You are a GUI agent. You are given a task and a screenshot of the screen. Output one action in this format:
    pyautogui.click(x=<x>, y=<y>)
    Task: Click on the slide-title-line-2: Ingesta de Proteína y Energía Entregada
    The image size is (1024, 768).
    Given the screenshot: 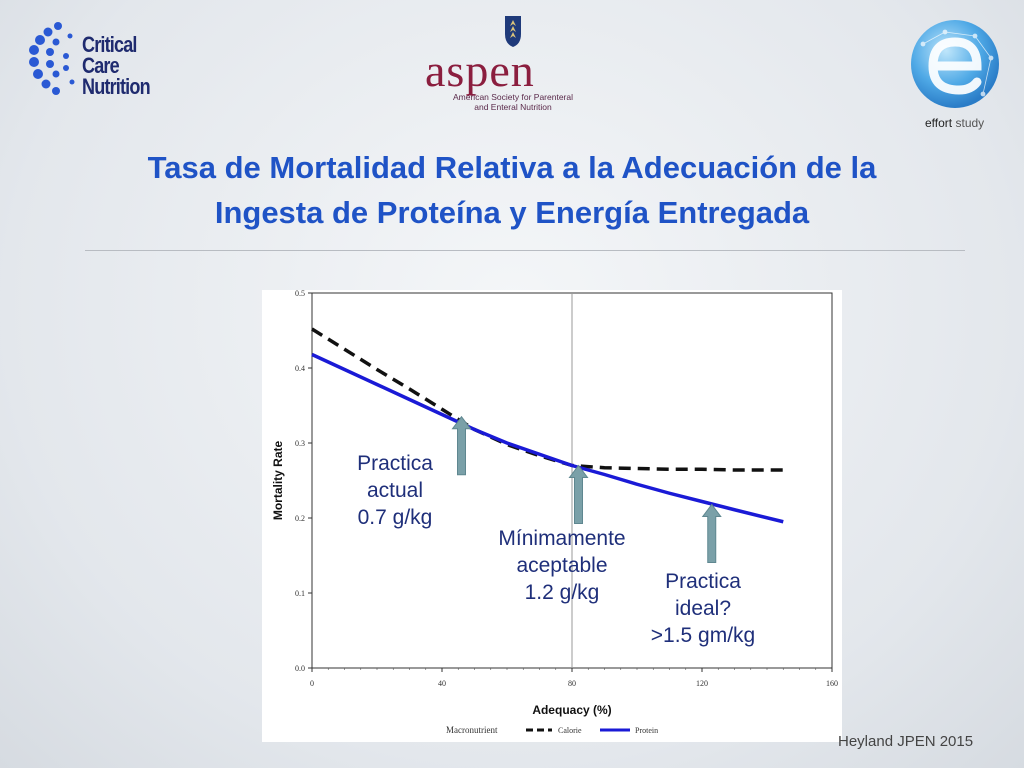 What is the action you would take?
    pyautogui.click(x=512, y=212)
    